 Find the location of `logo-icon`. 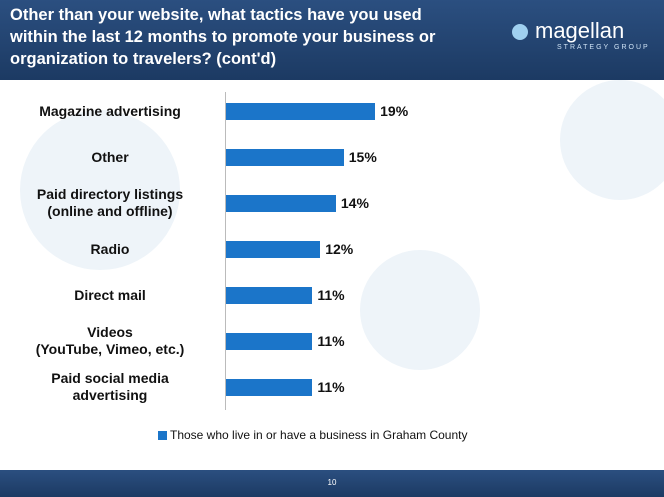

logo-icon is located at coordinates (520, 32).